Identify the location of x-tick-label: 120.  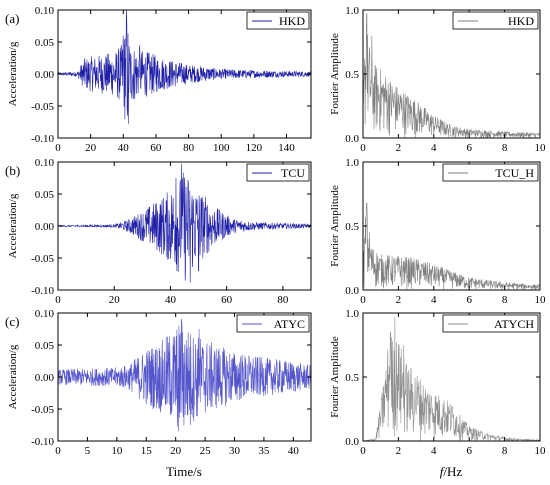
(254, 148).